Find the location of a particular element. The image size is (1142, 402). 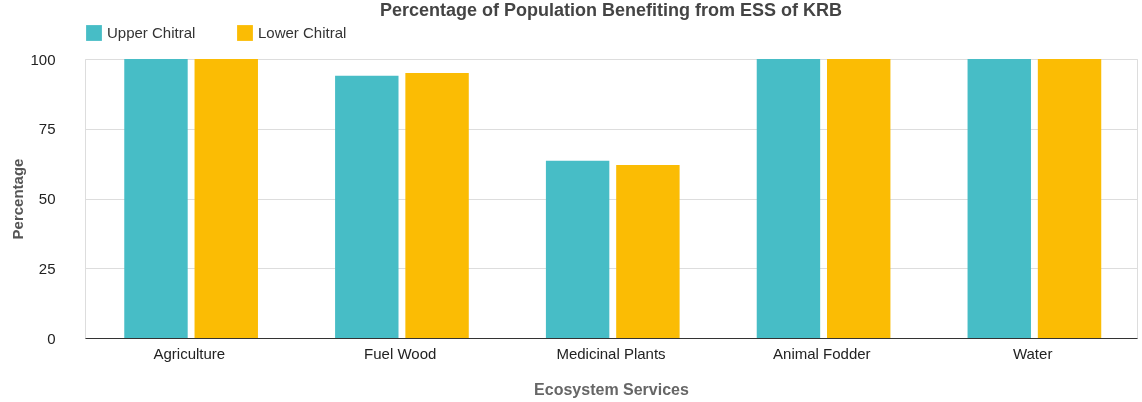

y-tick-label: 100 is located at coordinates (43, 59).